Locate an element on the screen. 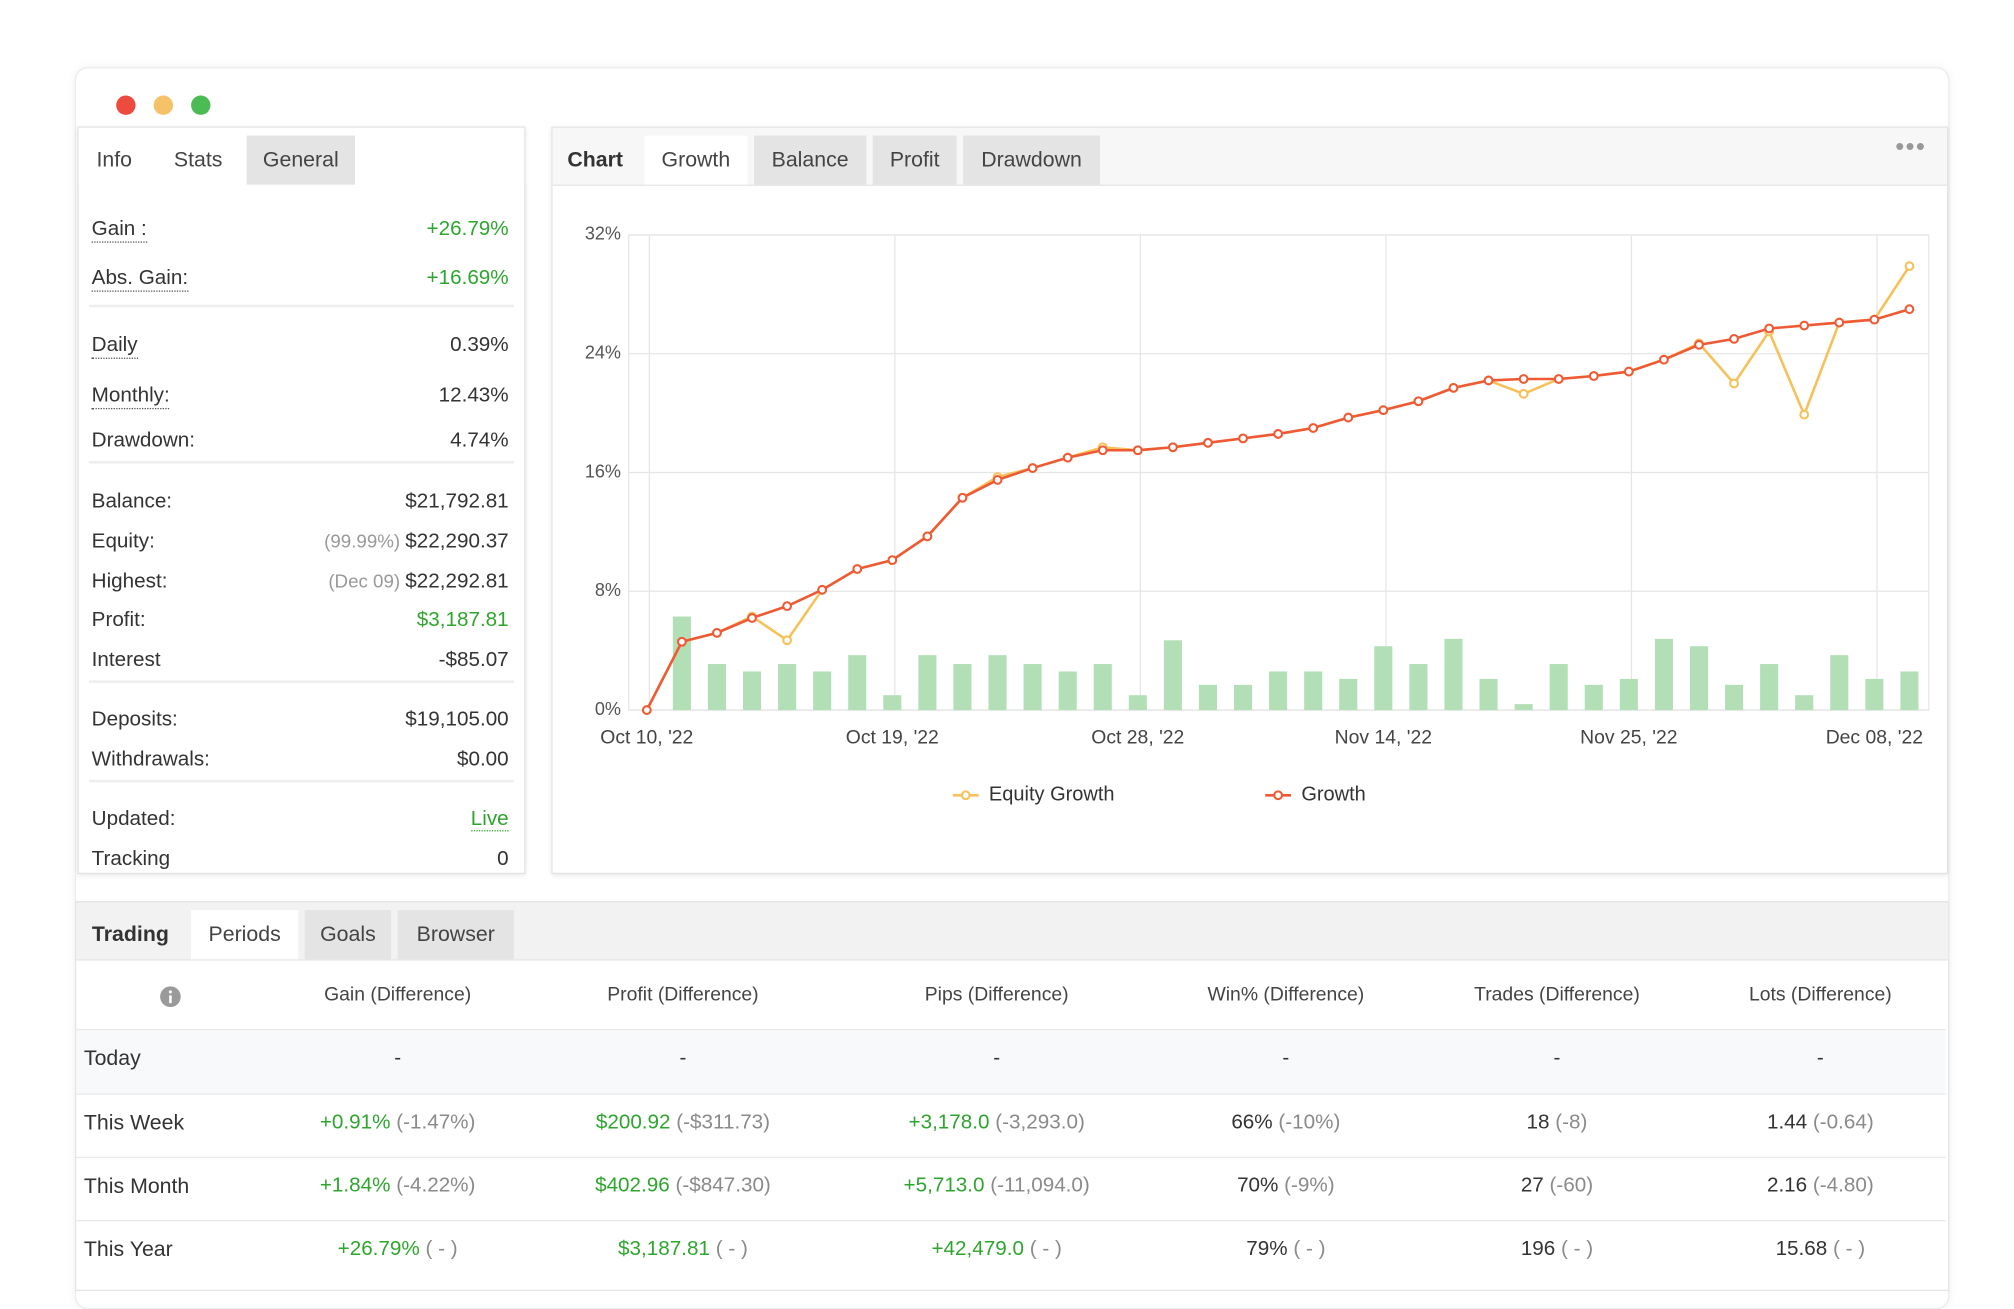 Image resolution: width=2014 pixels, height=1309 pixels. tab-strip: Info Stats General is located at coordinates (301, 156).